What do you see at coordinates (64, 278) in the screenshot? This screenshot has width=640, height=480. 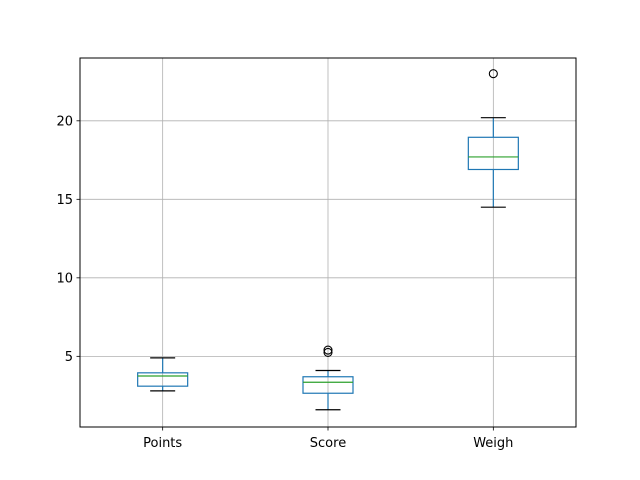 I see `y-tick-label: 10` at bounding box center [64, 278].